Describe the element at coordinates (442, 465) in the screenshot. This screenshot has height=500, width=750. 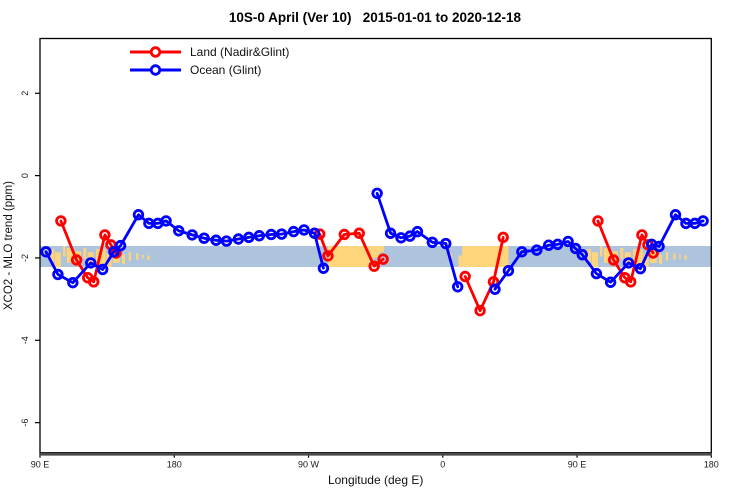
I see `x-tick-label: 0` at that location.